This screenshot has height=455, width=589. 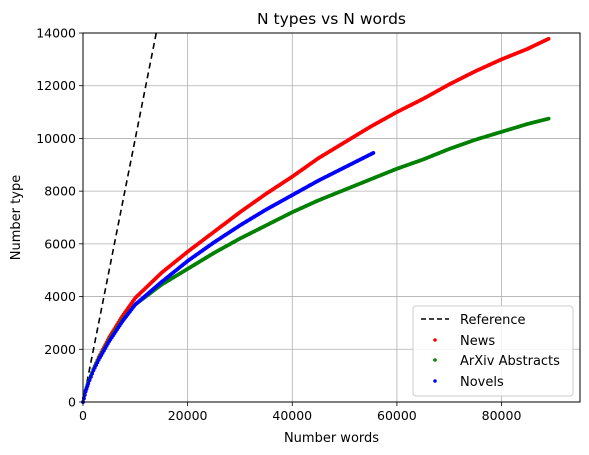 What do you see at coordinates (502, 415) in the screenshot?
I see `x-tick-label: 80000` at bounding box center [502, 415].